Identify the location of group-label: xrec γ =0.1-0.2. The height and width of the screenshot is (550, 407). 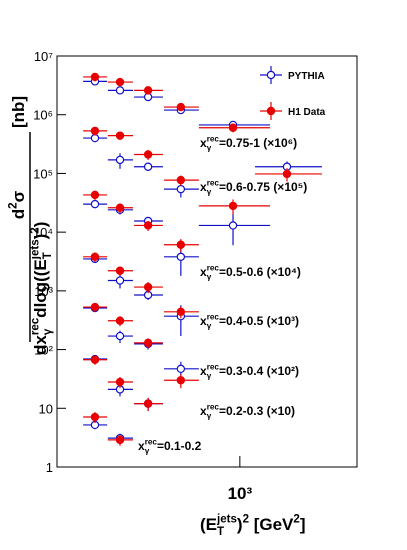
(170, 447).